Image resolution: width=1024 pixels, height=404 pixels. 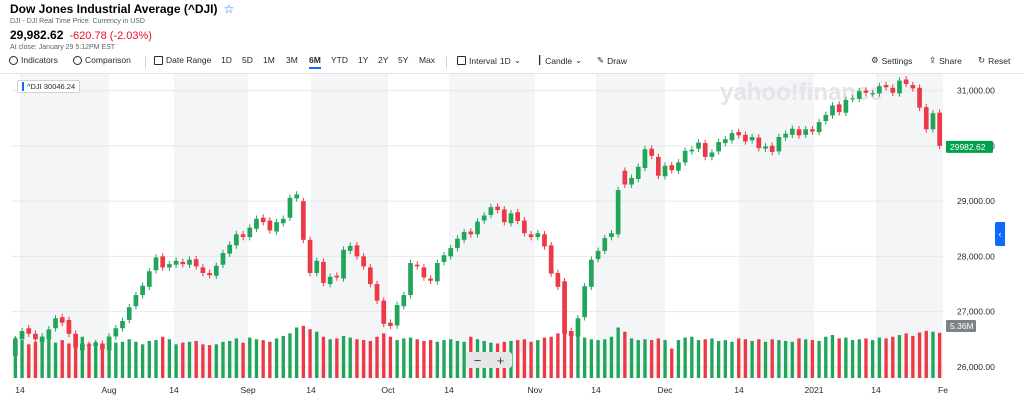 I want to click on zoom-control: − +, so click(x=489, y=360).